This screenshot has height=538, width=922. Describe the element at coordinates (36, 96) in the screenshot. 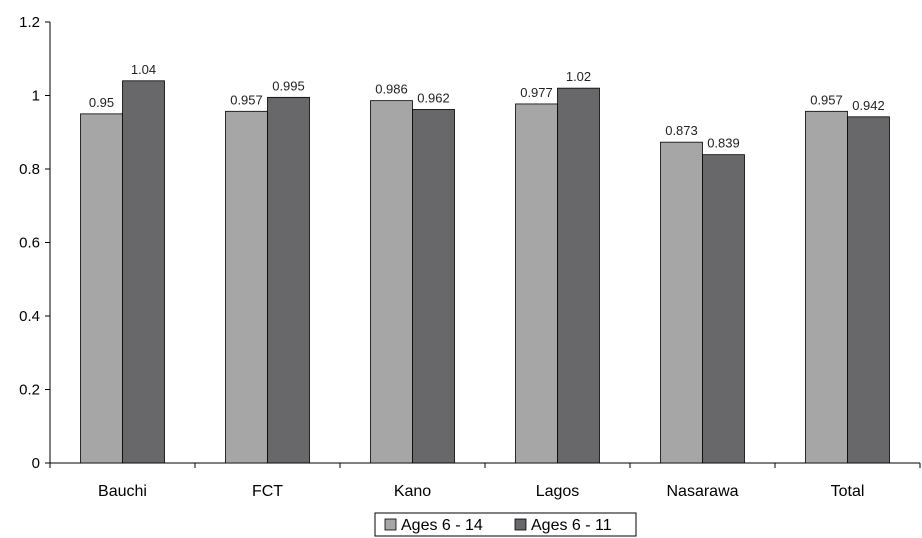

I see `y-tick-label: 1` at that location.